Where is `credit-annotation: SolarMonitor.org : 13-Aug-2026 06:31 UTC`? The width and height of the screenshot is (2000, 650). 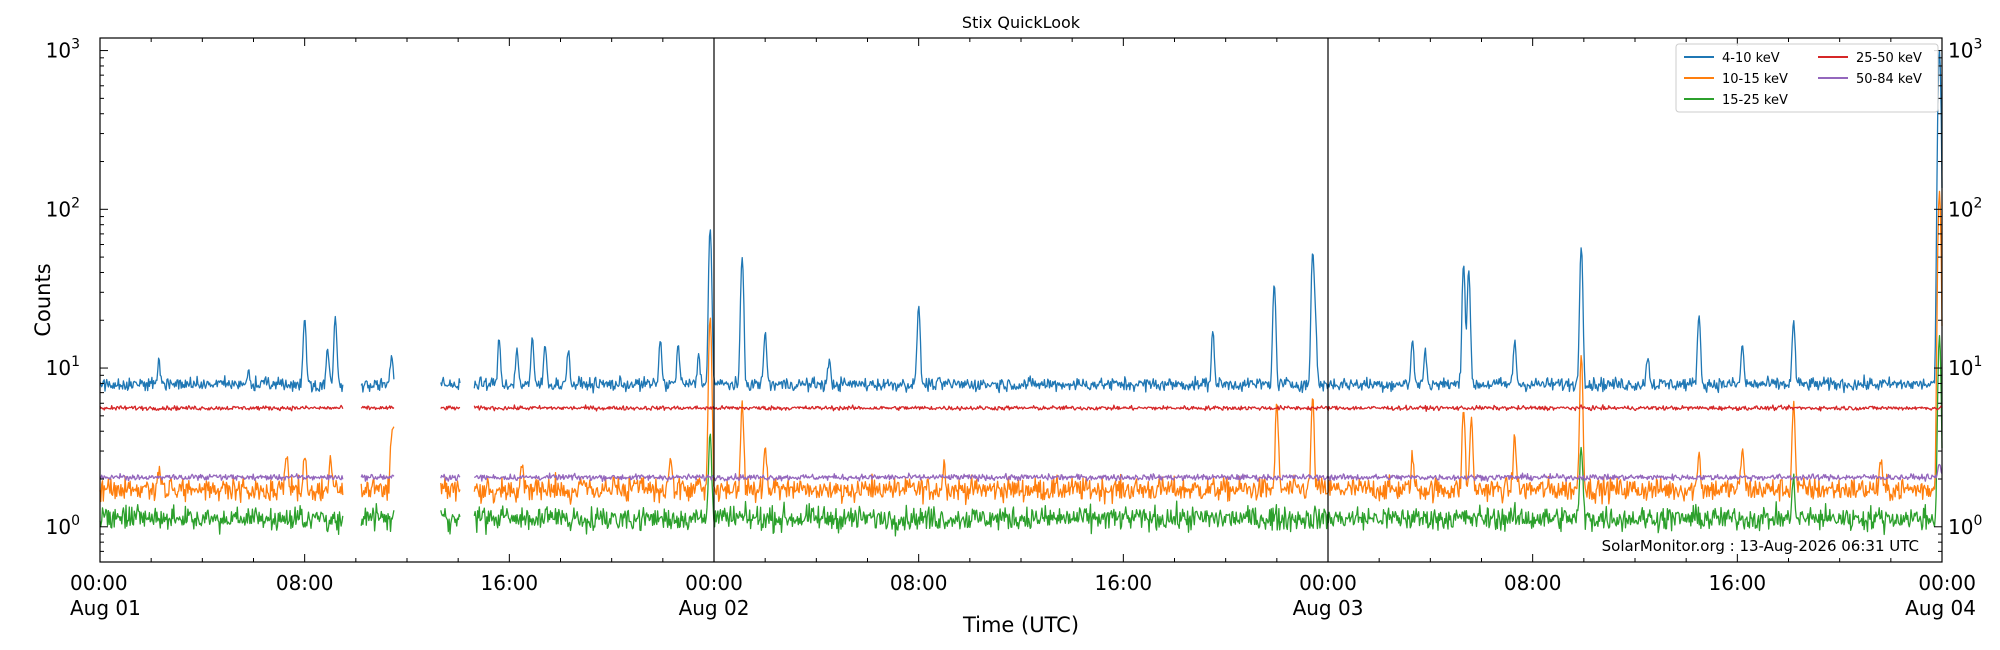
credit-annotation: SolarMonitor.org : 13-Aug-2026 06:31 UTC is located at coordinates (1760, 546).